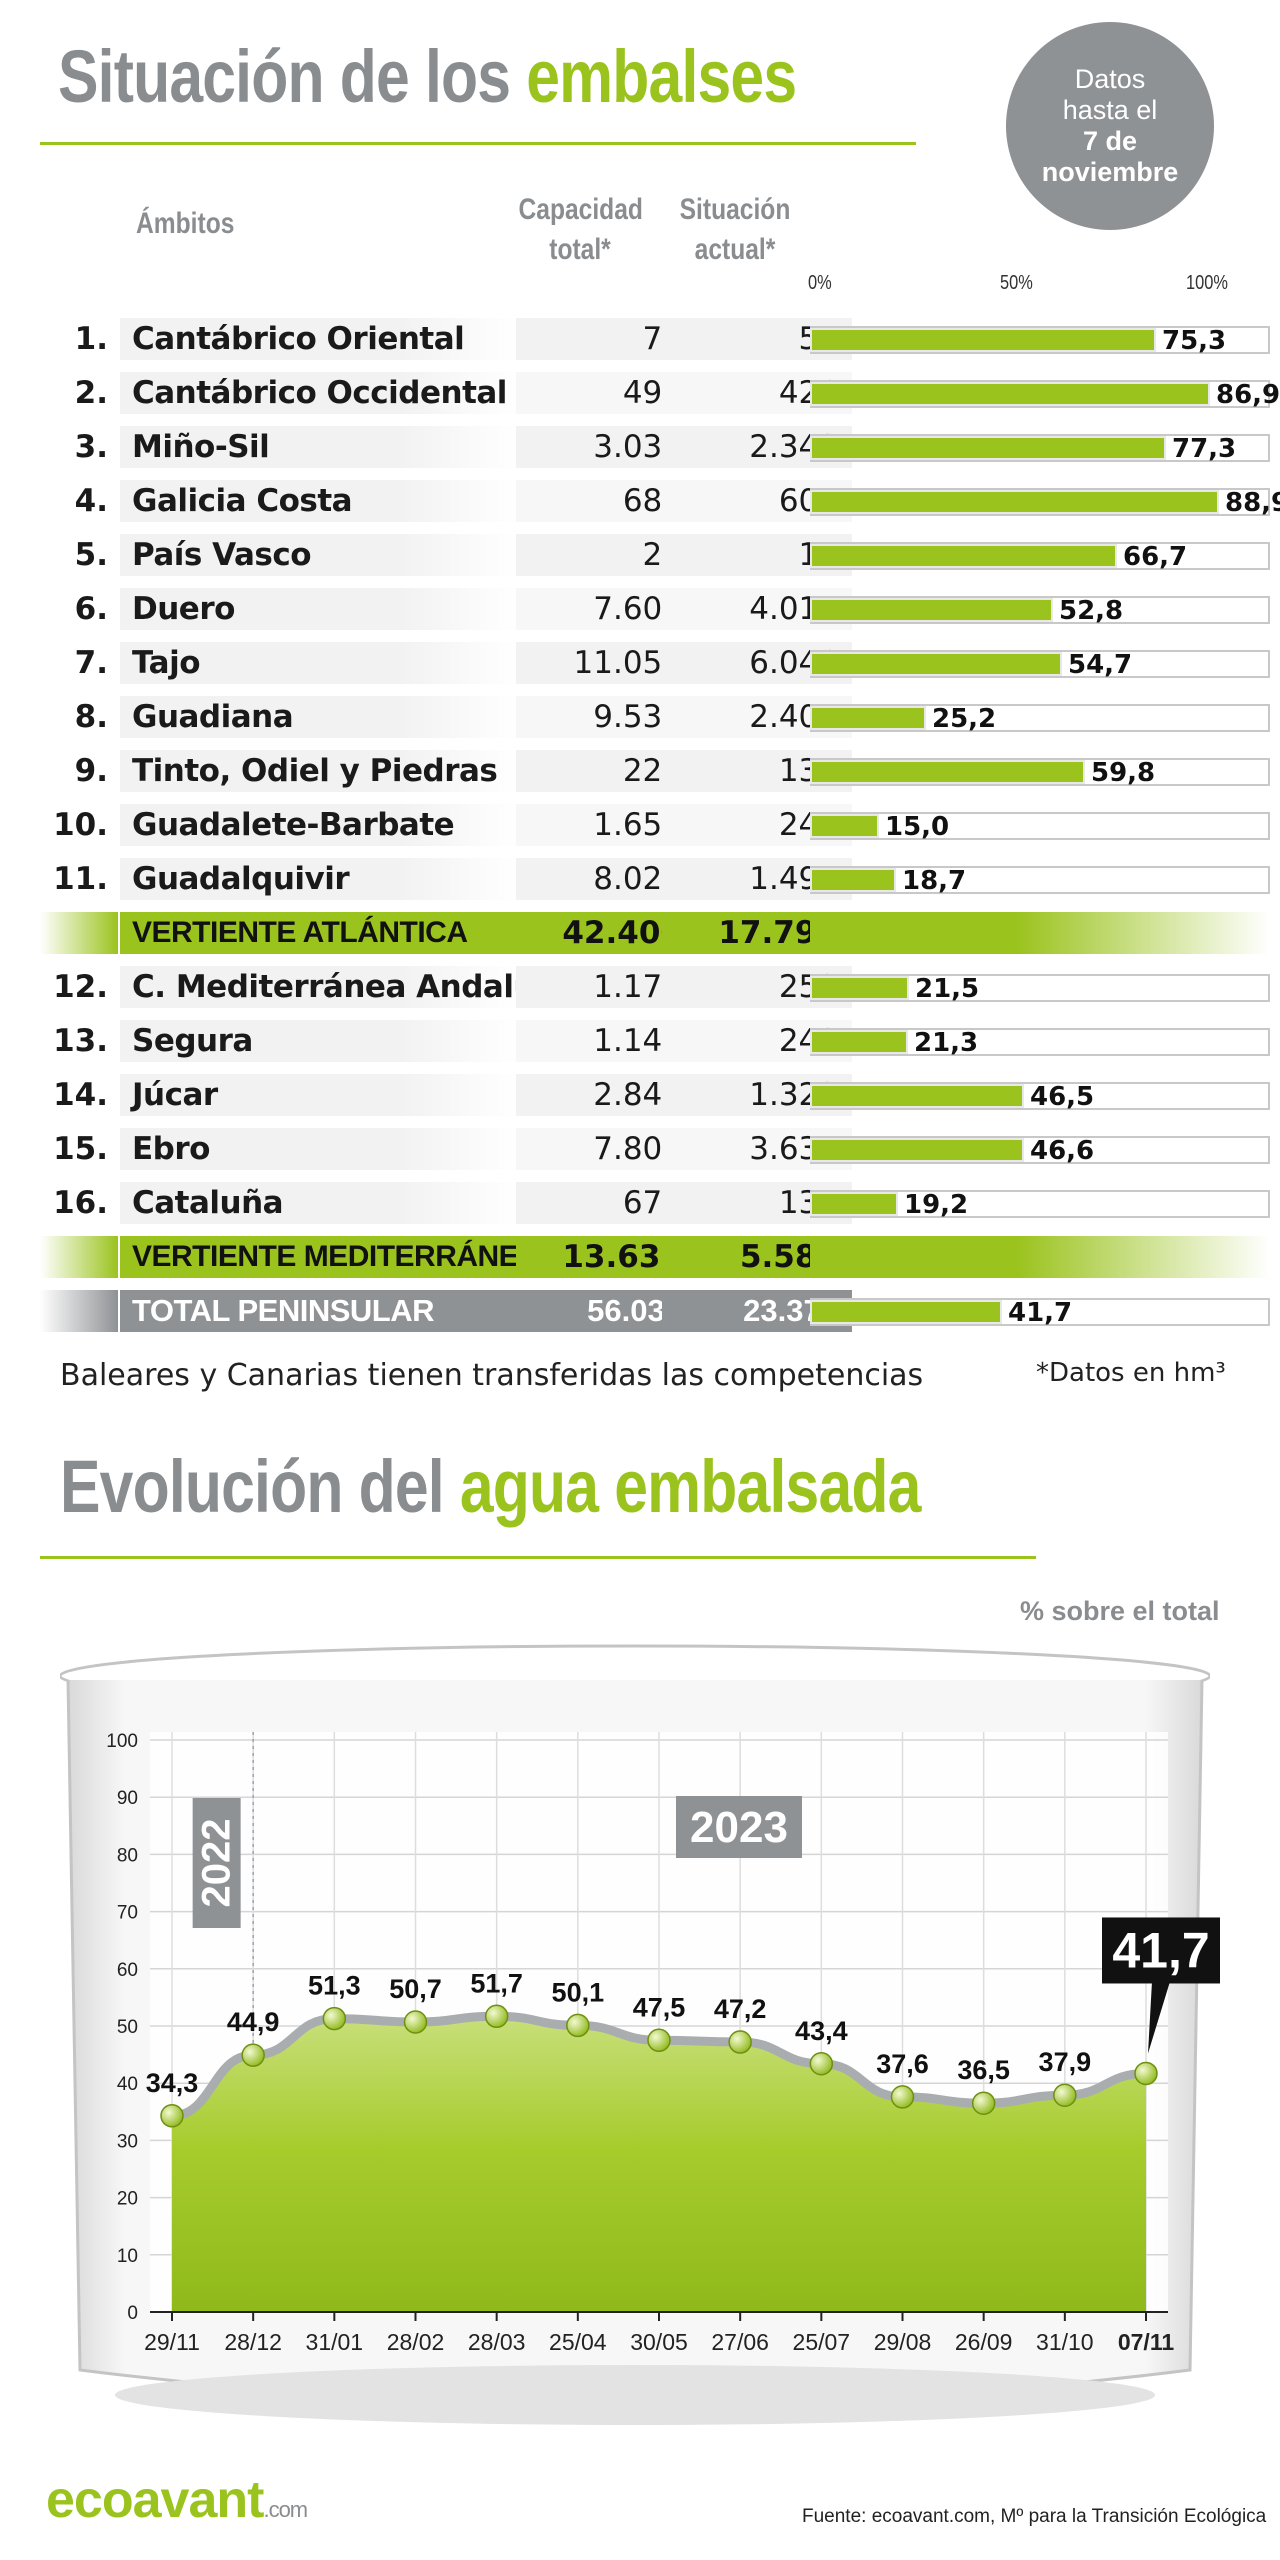 This screenshot has height=2560, width=1280. I want to click on row-name: Galicia Costa, so click(320, 501).